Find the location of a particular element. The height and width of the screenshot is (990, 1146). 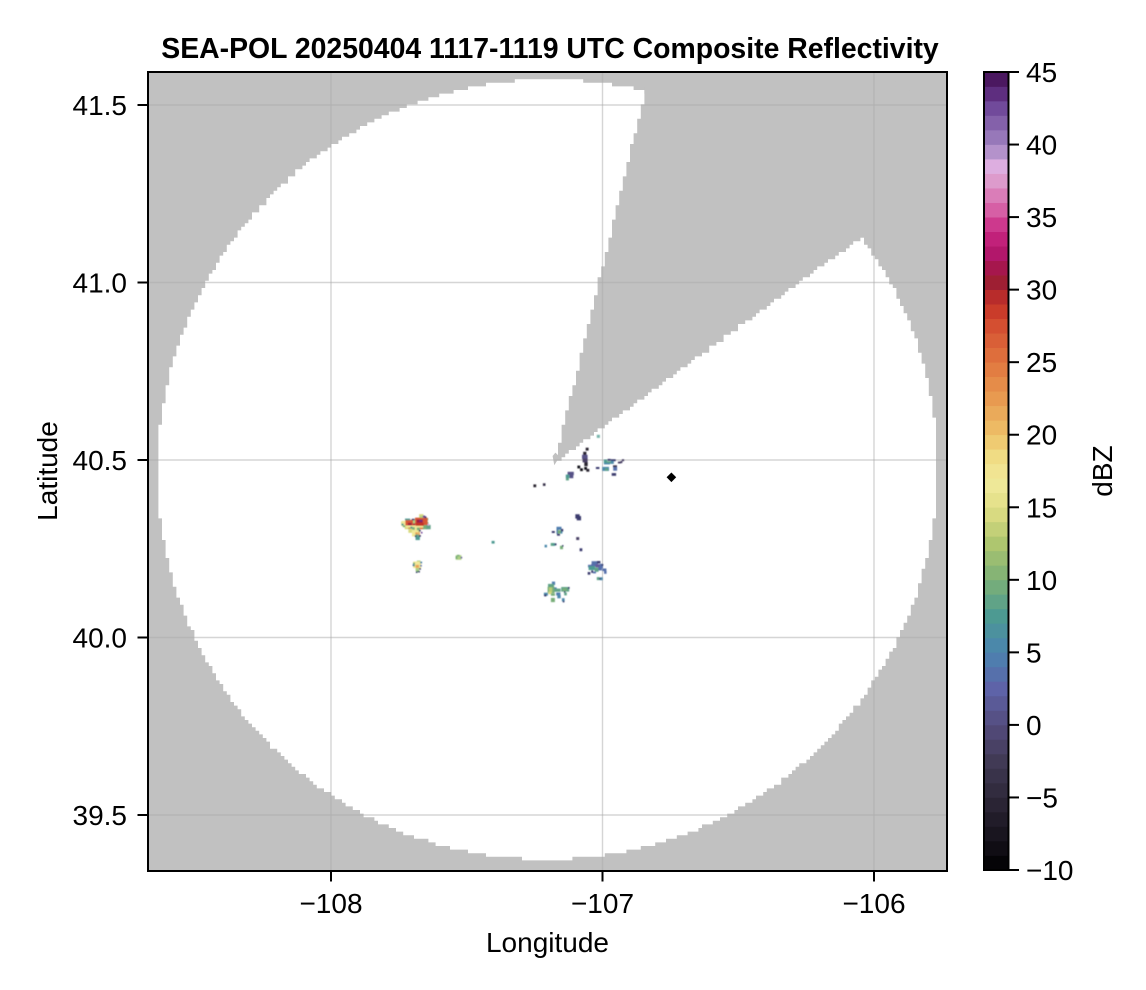

svg-text: 5 is located at coordinates (1034, 652).